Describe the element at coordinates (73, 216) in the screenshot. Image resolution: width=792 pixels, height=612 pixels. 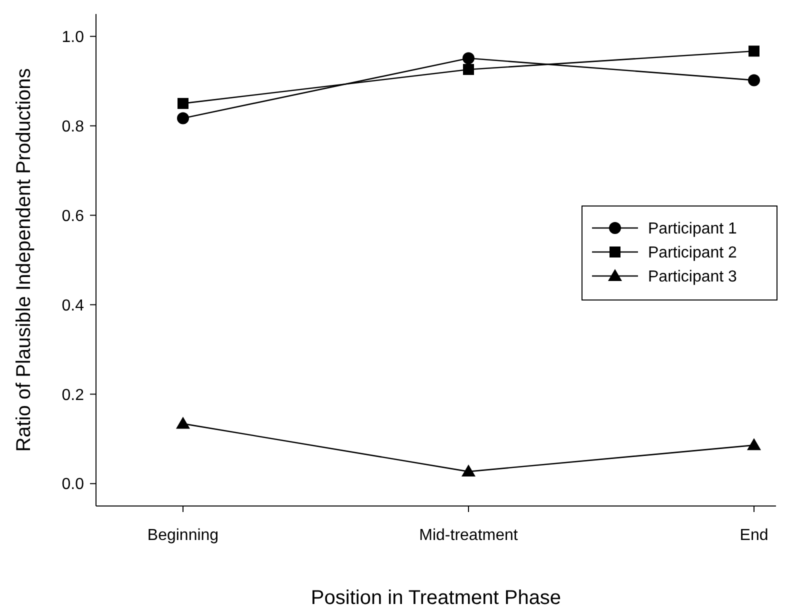
I see `y-tick-label: 0.6` at that location.